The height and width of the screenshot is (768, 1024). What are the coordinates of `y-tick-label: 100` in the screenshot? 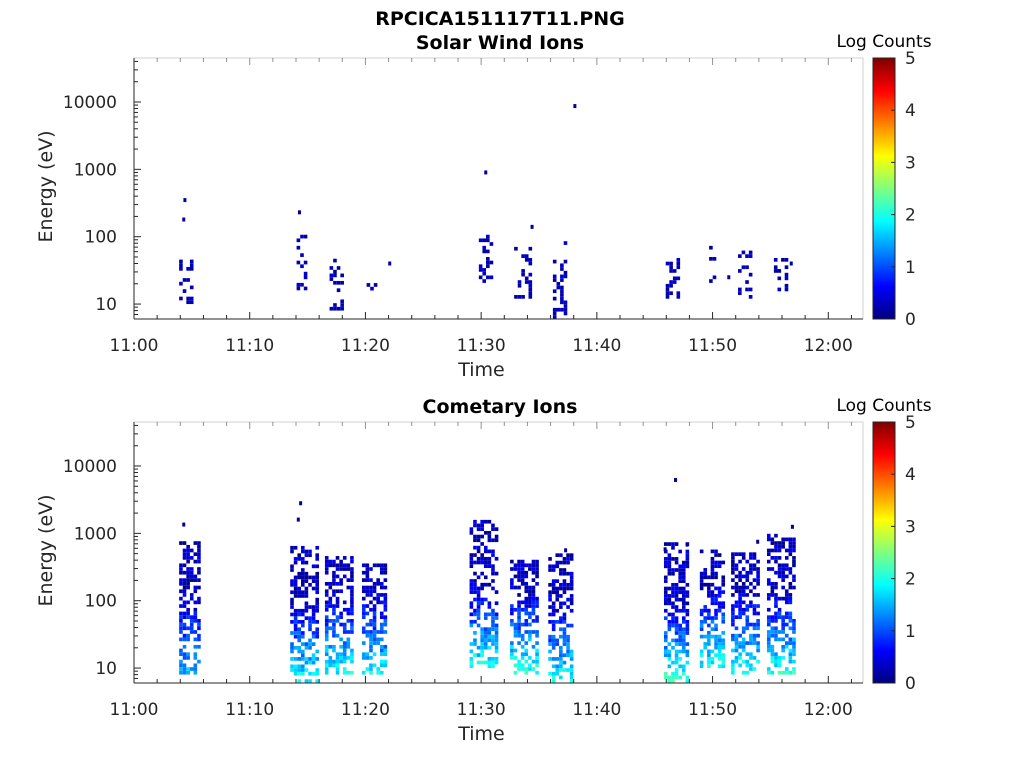 It's located at (101, 602).